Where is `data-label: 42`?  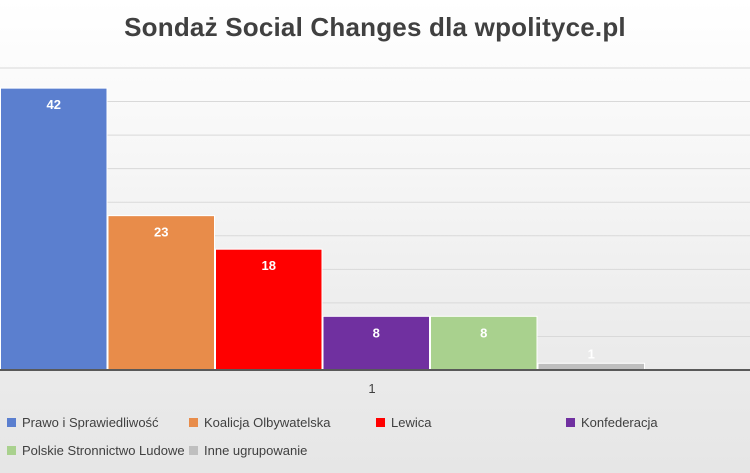 data-label: 42 is located at coordinates (54, 104).